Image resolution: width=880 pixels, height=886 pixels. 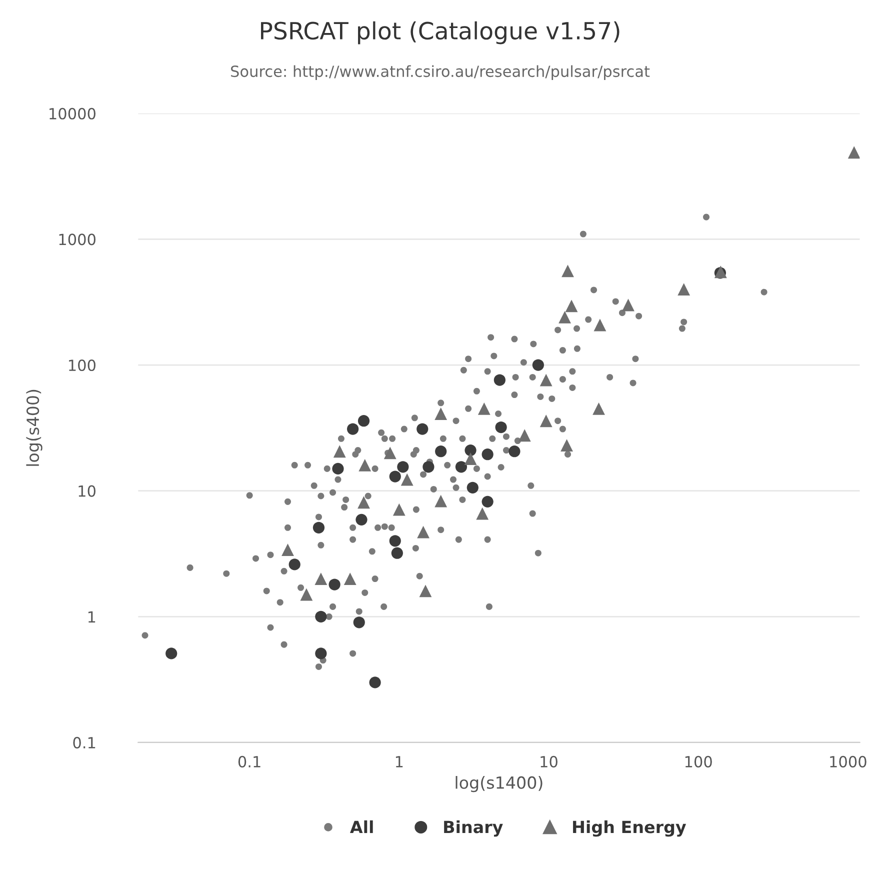 What do you see at coordinates (82, 365) in the screenshot?
I see `y-tick-label: 100` at bounding box center [82, 365].